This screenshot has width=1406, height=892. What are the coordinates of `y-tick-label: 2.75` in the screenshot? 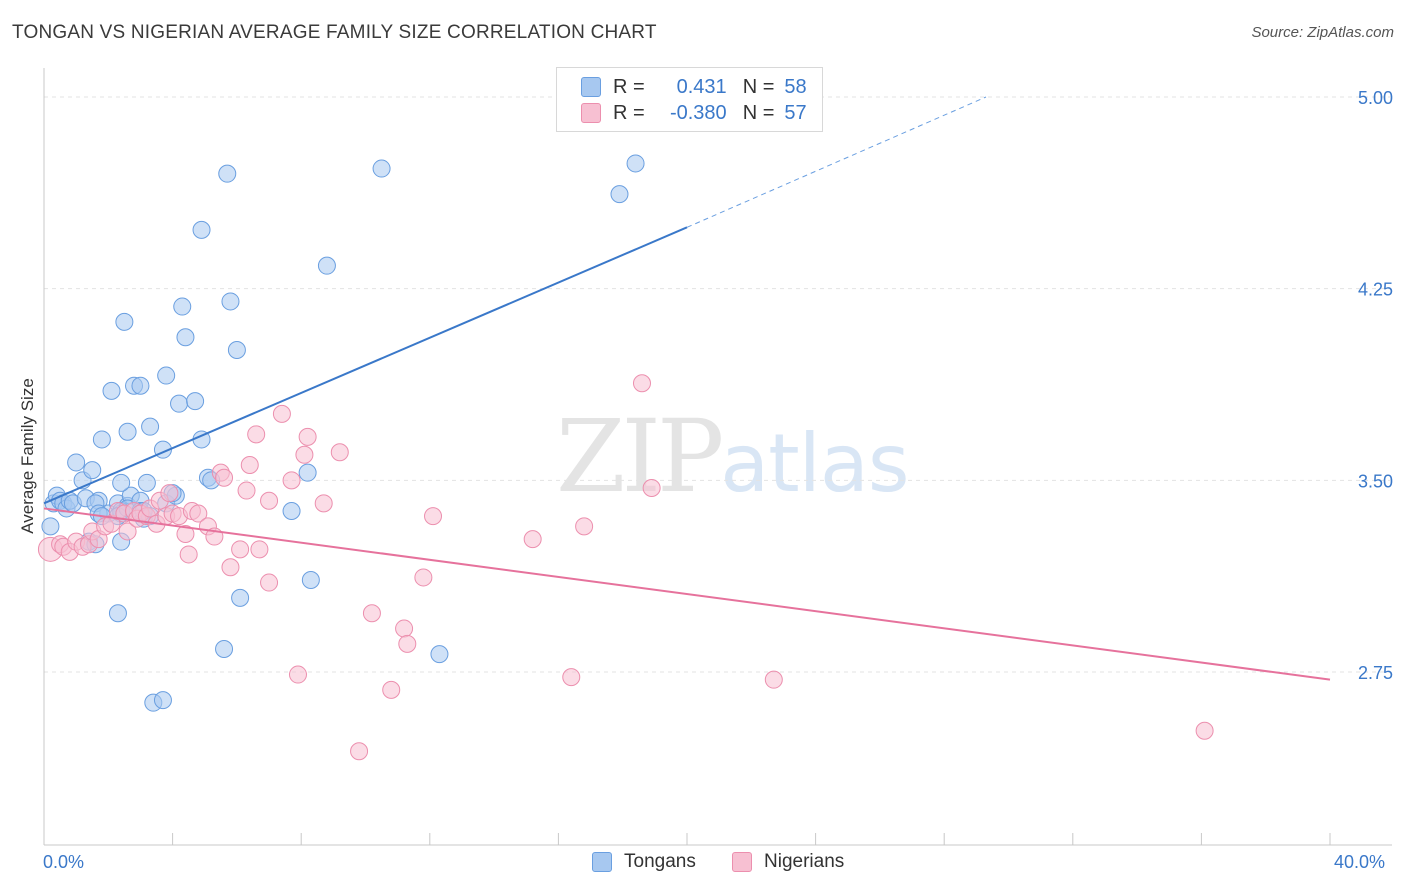 It's located at (1375, 673).